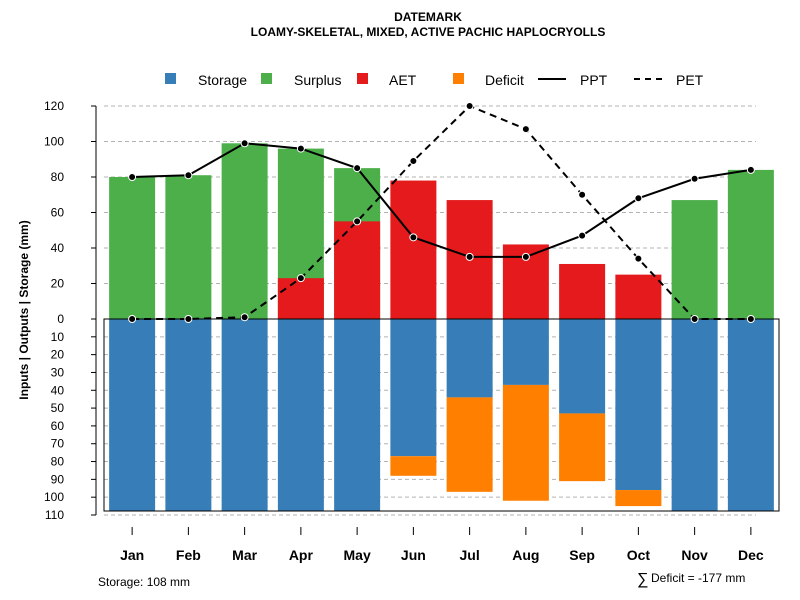  I want to click on y-axis-label: Inputs | Outputs | Storage (mm), so click(24, 309).